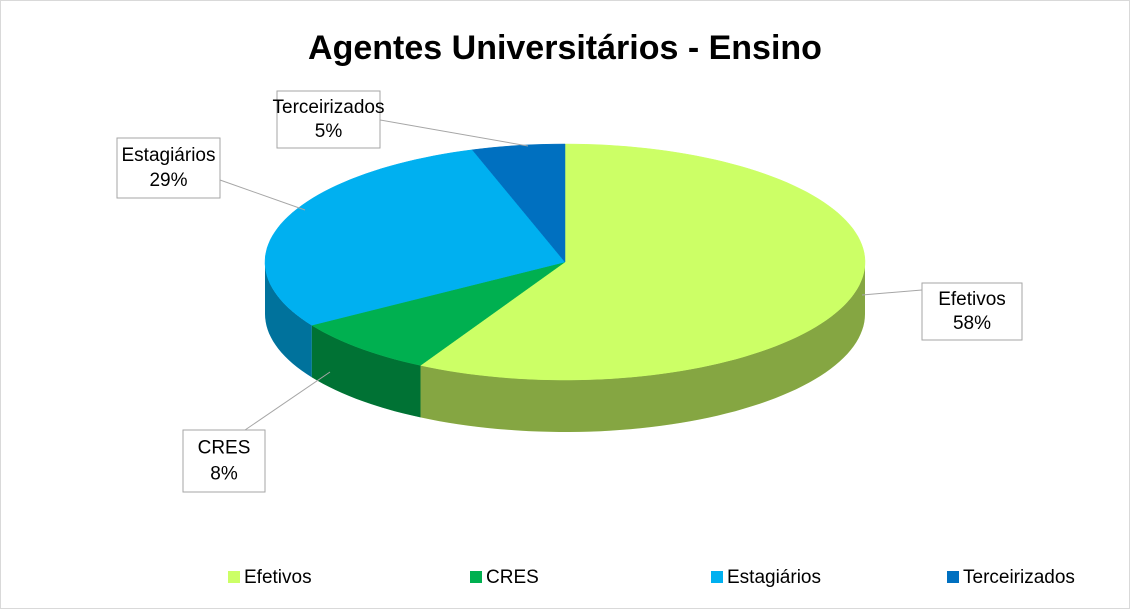 The image size is (1131, 610). I want to click on data-label-value: 5%, so click(329, 131).